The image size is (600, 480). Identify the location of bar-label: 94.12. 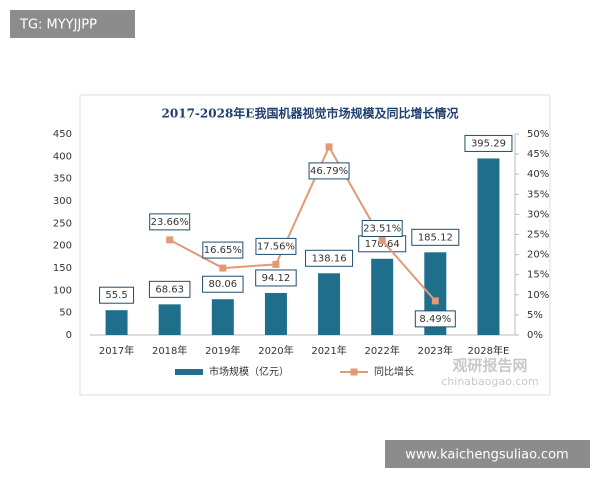
(276, 278).